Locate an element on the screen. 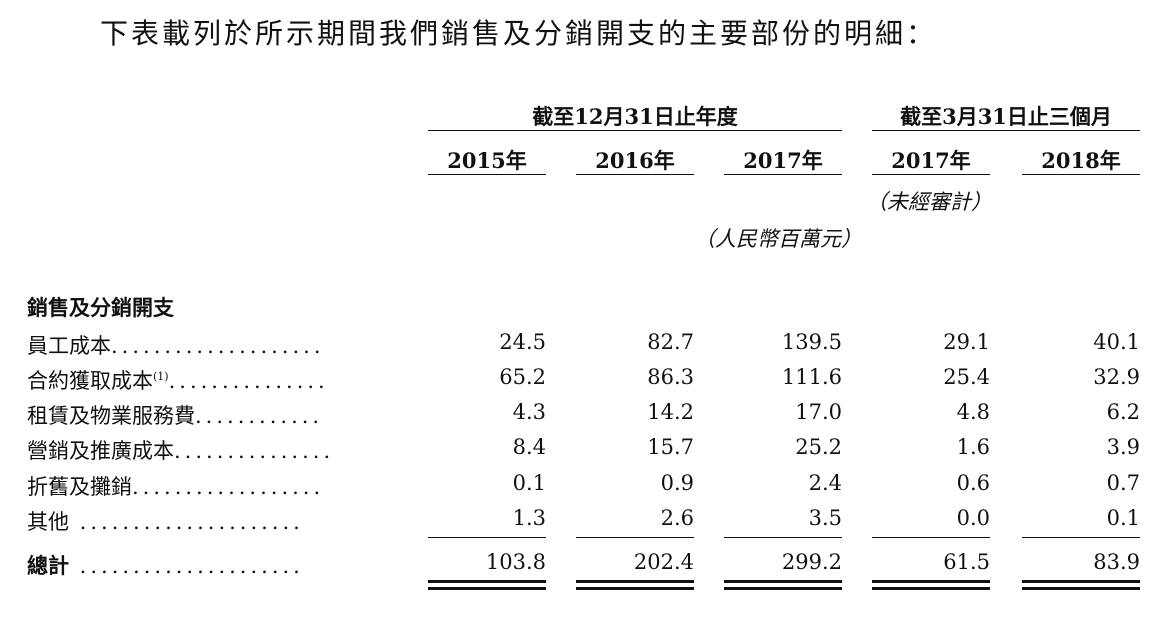  total-2015: 103.8 is located at coordinates (515, 562).